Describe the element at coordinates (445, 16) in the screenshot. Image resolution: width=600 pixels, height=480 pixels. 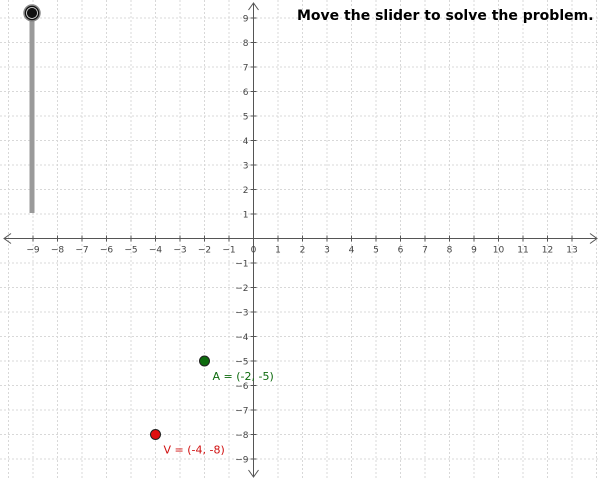
I see `instruction-title: Move the slider to solve the problem.` at that location.